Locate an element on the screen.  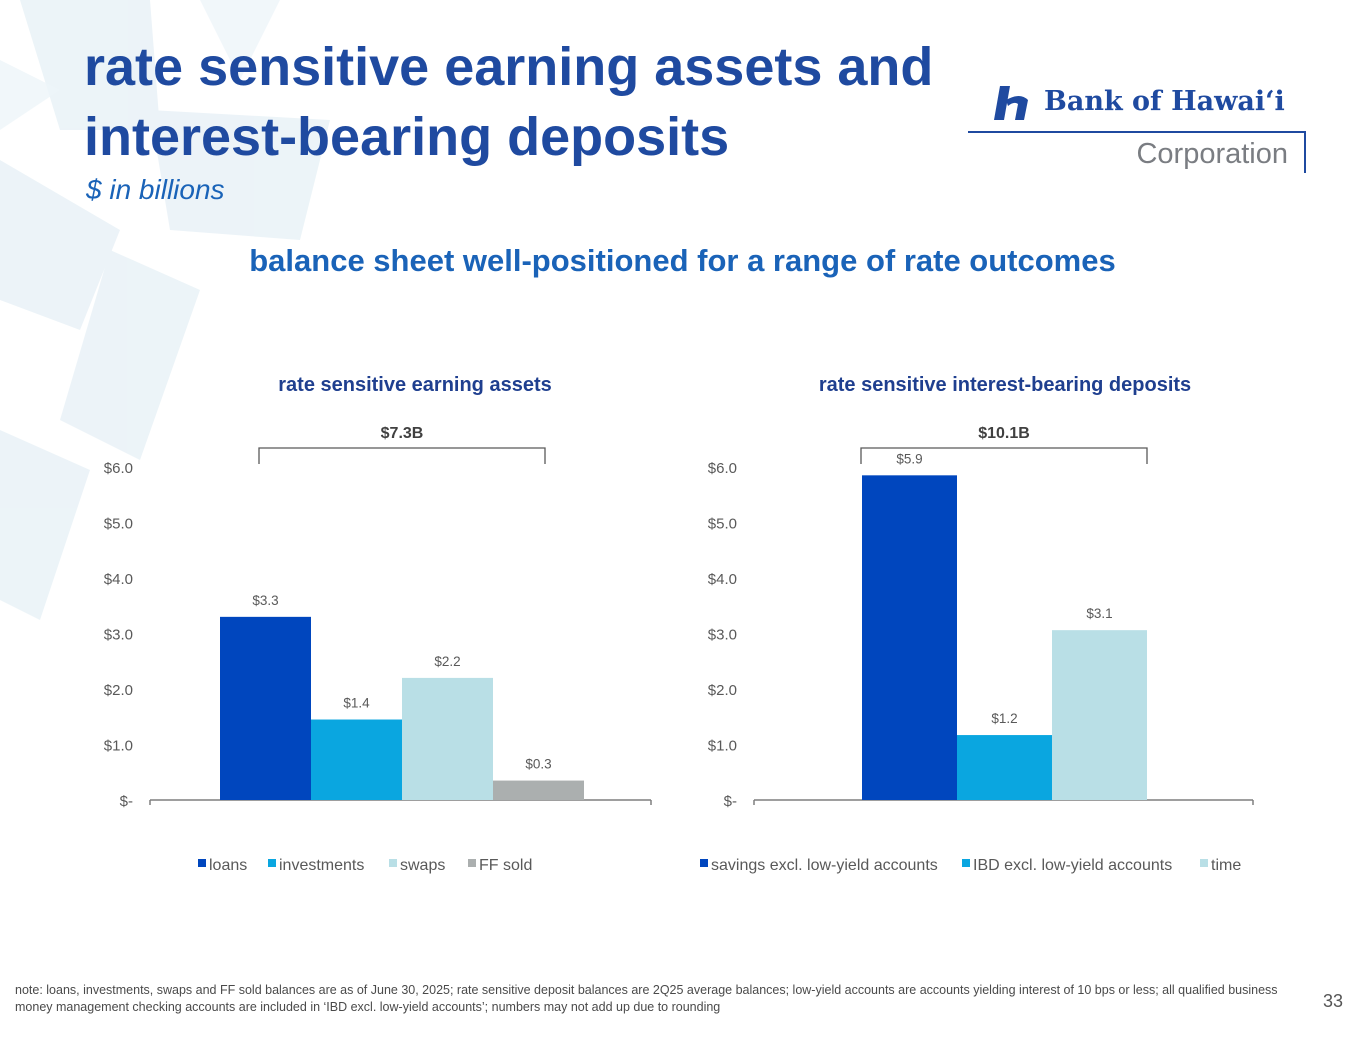
bank-logo: Bank of Hawai‘i Corporation is located at coordinates (1138, 130).